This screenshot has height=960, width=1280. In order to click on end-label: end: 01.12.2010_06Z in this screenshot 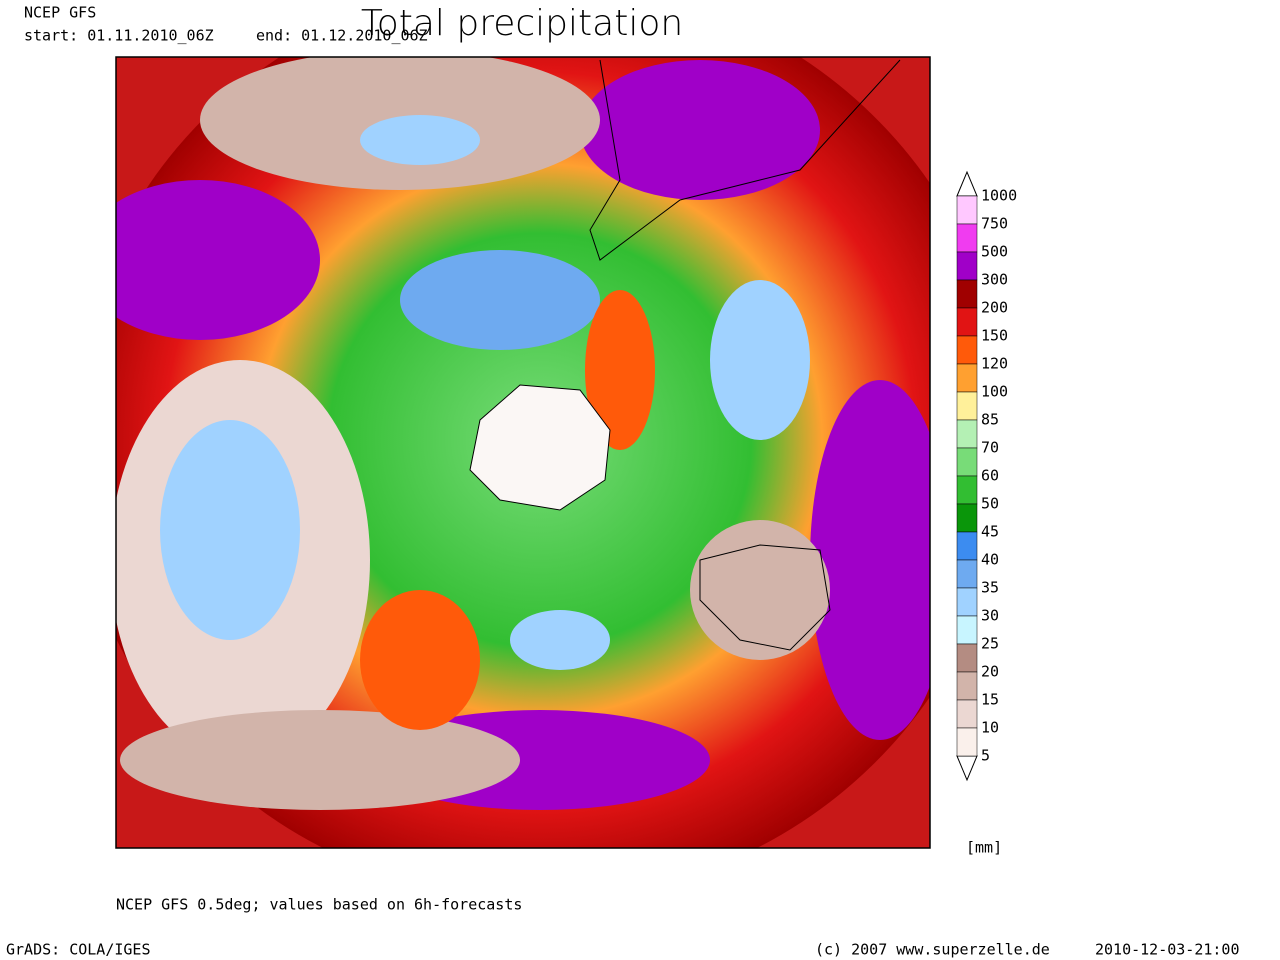, I will do `click(342, 36)`.